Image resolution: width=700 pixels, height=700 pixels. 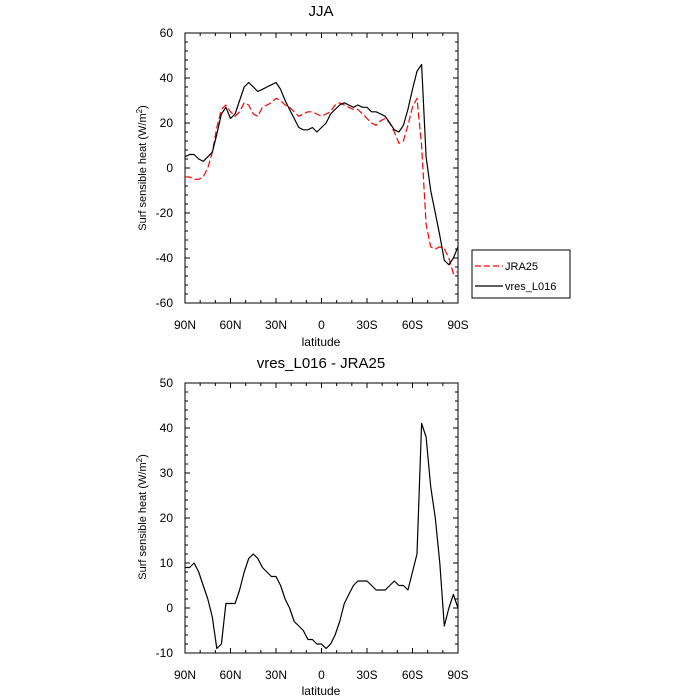 What do you see at coordinates (321, 675) in the screenshot?
I see `bottom-x-tick-label: 0` at bounding box center [321, 675].